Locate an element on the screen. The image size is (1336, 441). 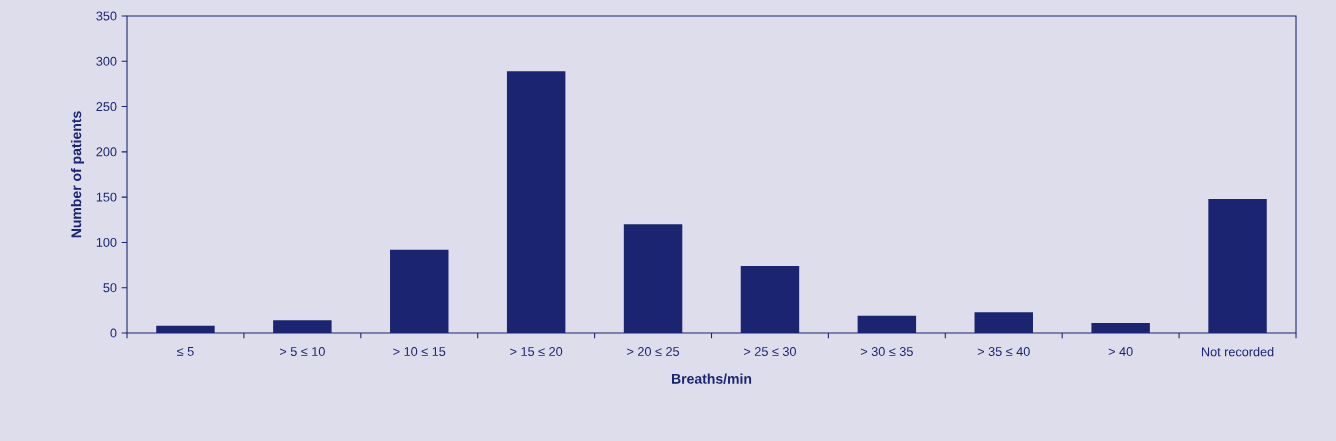
y-tick-label: 300 is located at coordinates (106, 61).